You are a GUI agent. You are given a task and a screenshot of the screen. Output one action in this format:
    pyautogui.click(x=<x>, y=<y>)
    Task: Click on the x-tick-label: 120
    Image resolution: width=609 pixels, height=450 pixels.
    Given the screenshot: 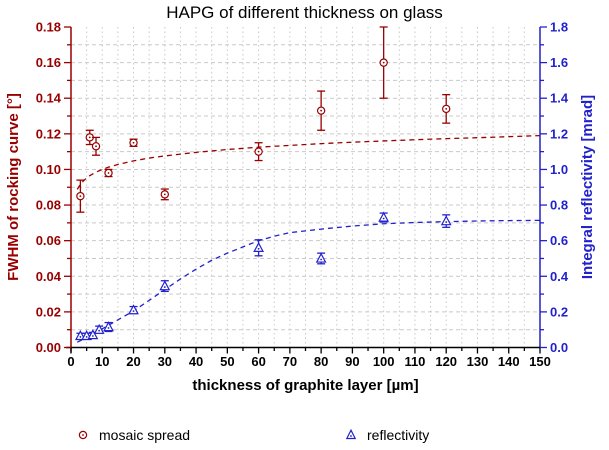 What is the action you would take?
    pyautogui.click(x=446, y=361)
    